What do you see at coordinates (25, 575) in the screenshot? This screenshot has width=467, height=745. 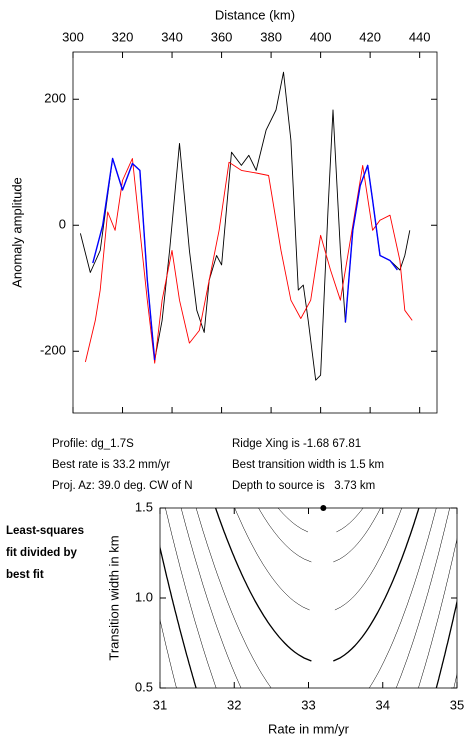 I see `sidebar-label: best fit` at bounding box center [25, 575].